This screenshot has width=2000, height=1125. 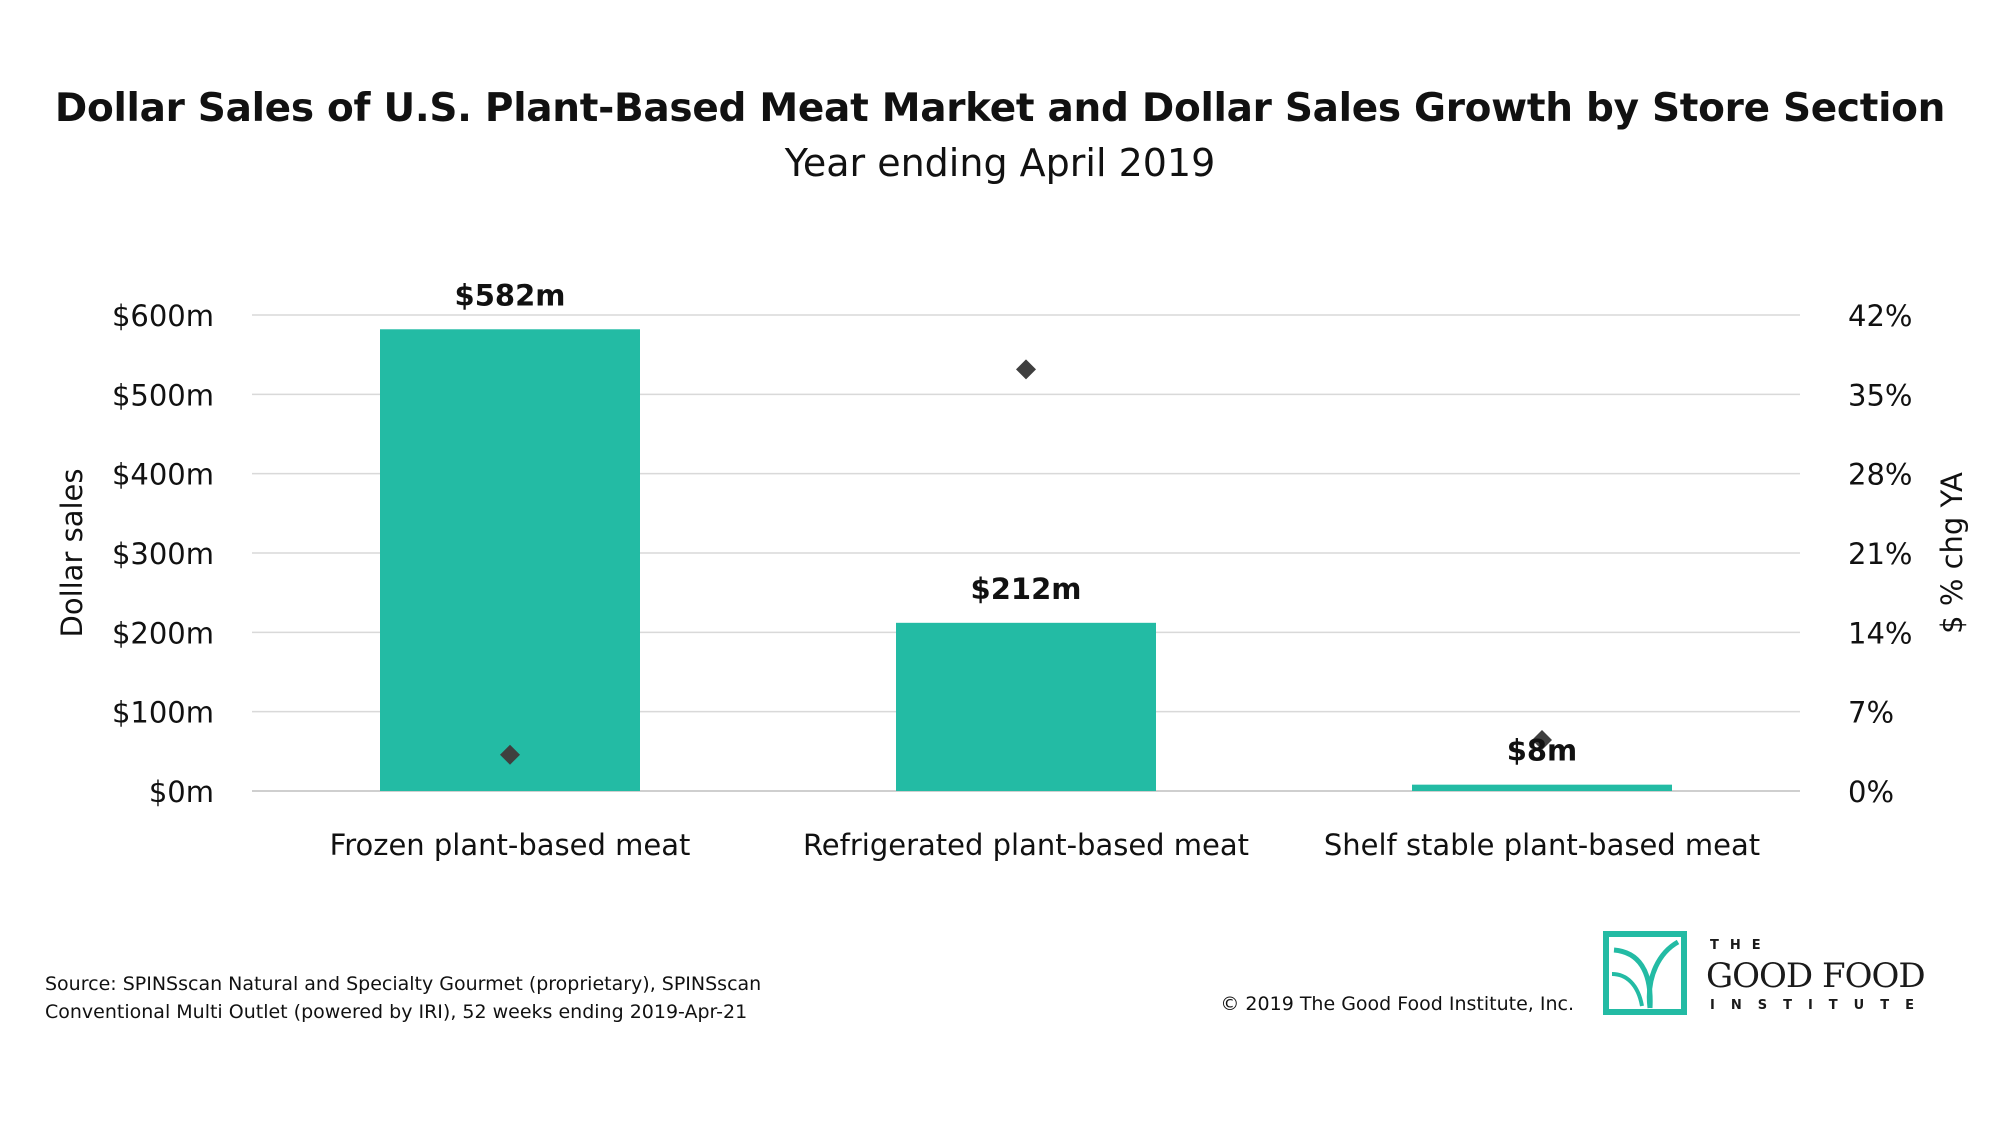 I want to click on logo-text-the: THE, so click(x=1741, y=945).